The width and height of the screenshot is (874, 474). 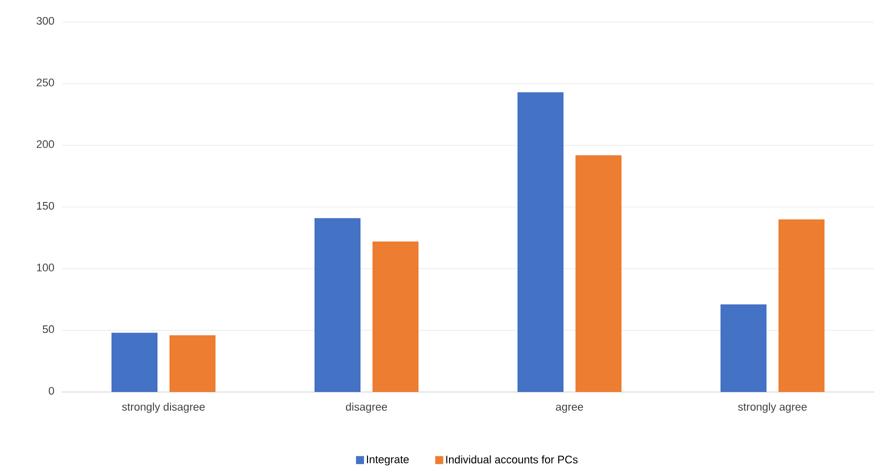 What do you see at coordinates (45, 82) in the screenshot?
I see `y-tick-label: 250` at bounding box center [45, 82].